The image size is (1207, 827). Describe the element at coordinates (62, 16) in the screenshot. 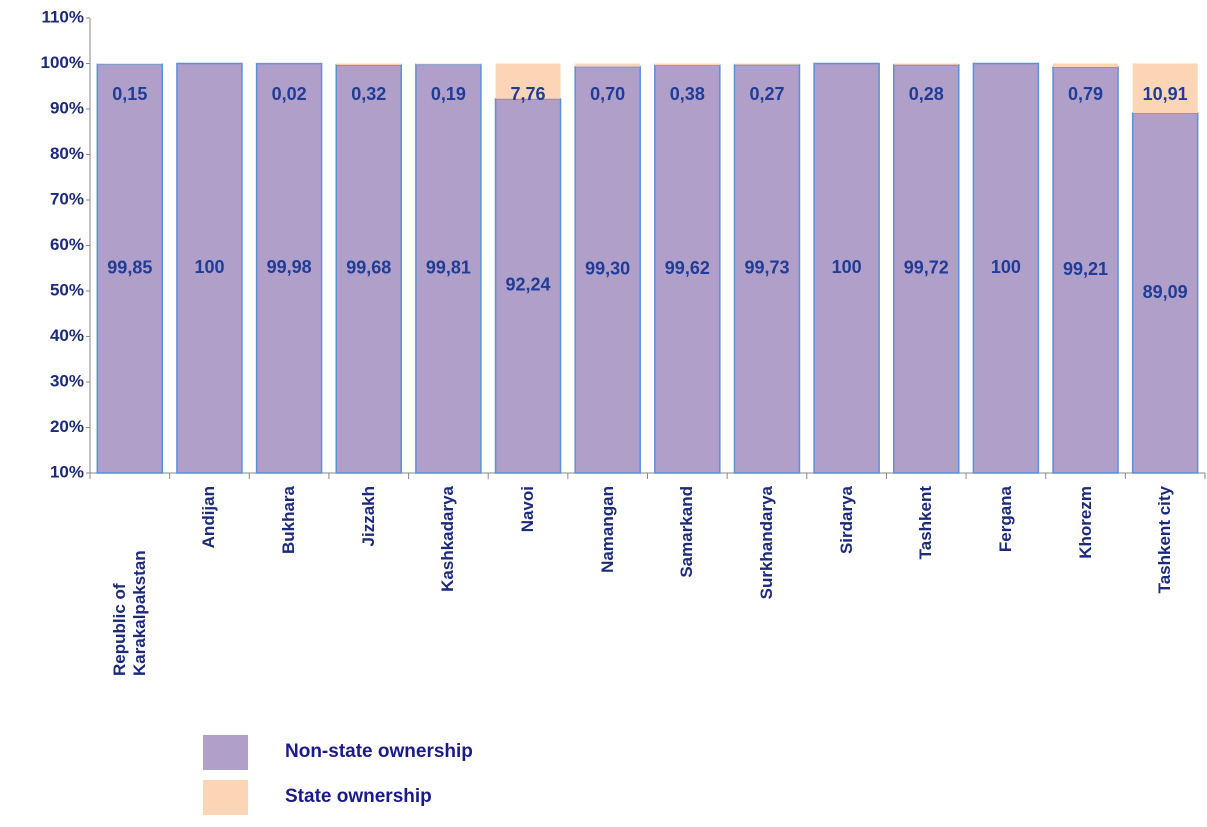

I see `y-tick-label: 110%` at that location.